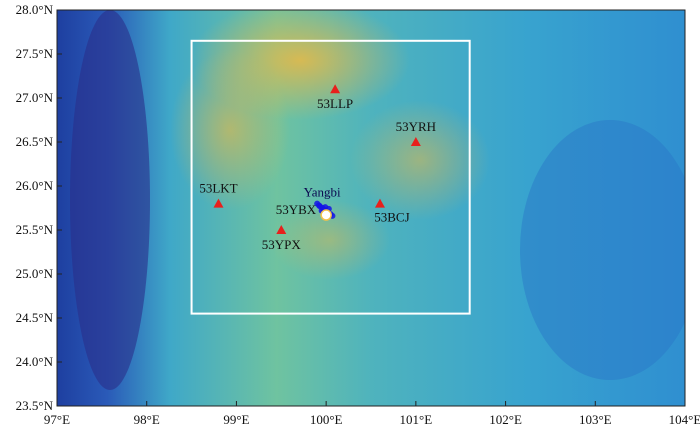 The height and width of the screenshot is (438, 700). I want to click on x-tick-label: 97°E, so click(57, 419).